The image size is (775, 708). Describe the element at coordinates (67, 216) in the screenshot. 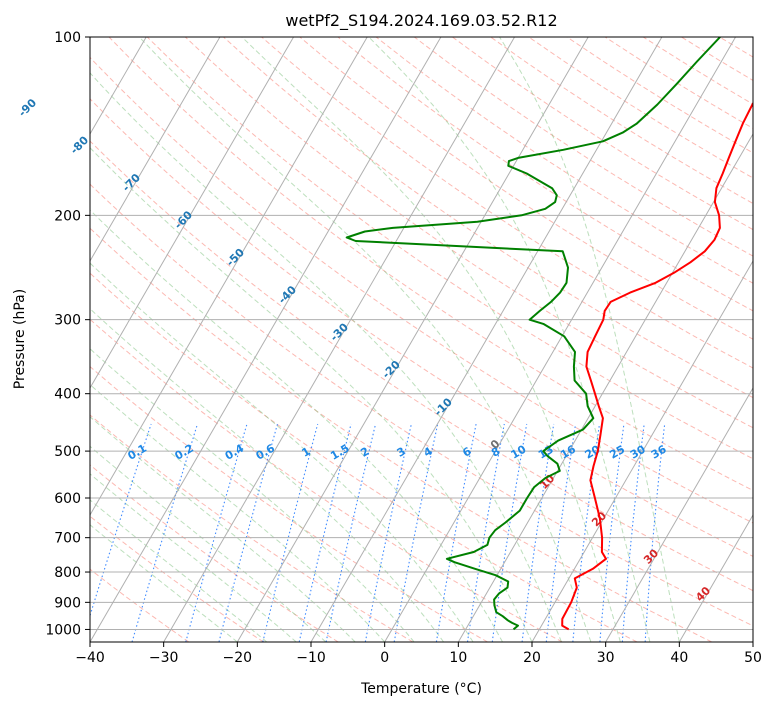

I see `y-tick-label: 200` at that location.